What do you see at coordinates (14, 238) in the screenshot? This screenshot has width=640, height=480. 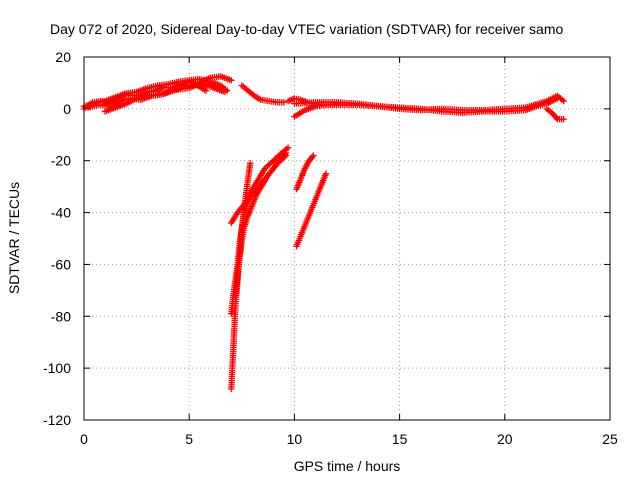 I see `y-axis-title: SDTVAR / TECUs` at bounding box center [14, 238].